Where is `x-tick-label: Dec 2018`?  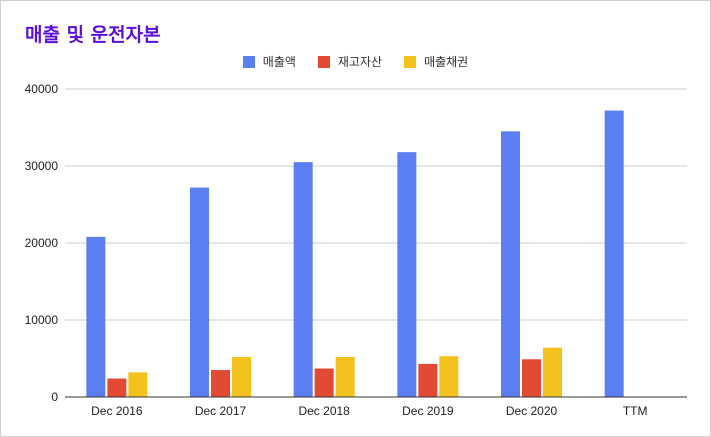 x-tick-label: Dec 2018 is located at coordinates (324, 411).